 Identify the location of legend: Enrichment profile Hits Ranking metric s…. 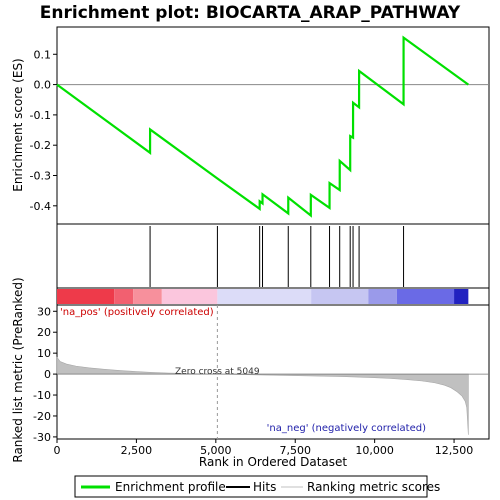
(257, 486).